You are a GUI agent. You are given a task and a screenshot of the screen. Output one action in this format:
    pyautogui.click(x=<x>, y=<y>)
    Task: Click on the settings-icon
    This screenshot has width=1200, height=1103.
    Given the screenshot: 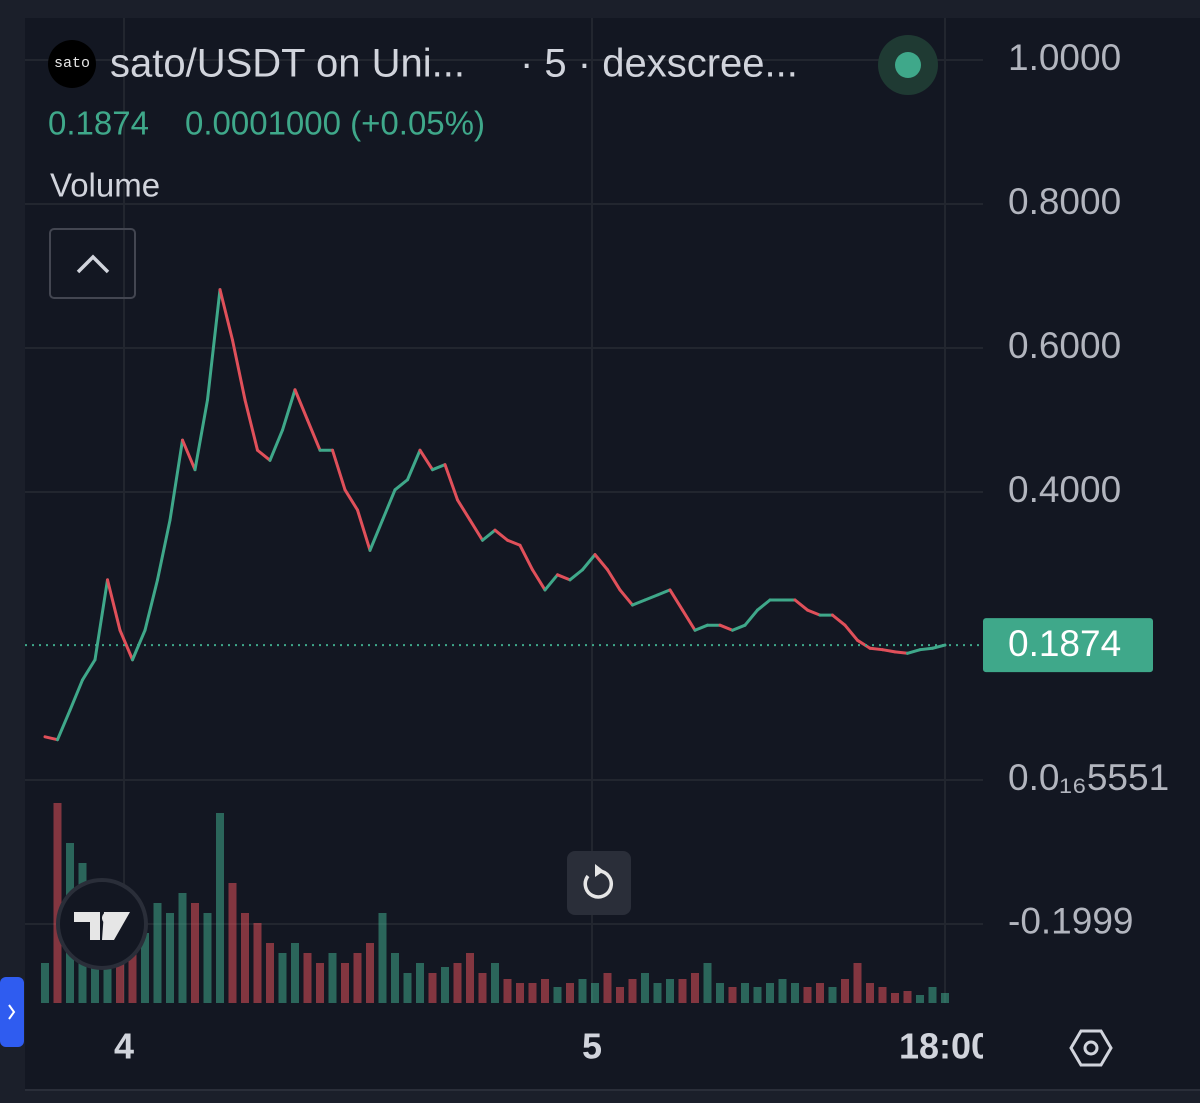 What is the action you would take?
    pyautogui.click(x=1091, y=1048)
    